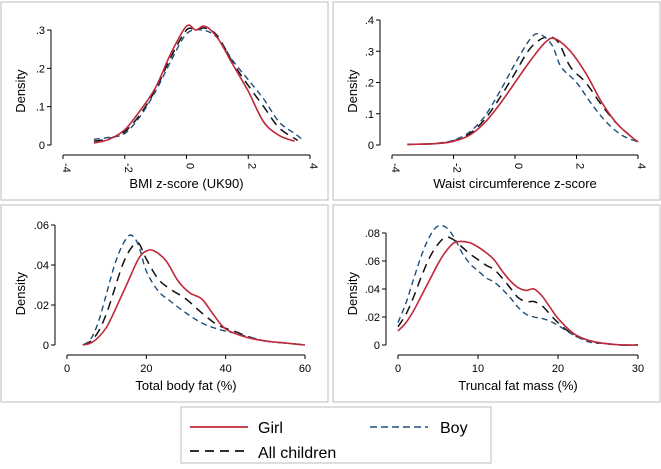 The height and width of the screenshot is (469, 661). I want to click on x-tick-label: 30, so click(638, 369).